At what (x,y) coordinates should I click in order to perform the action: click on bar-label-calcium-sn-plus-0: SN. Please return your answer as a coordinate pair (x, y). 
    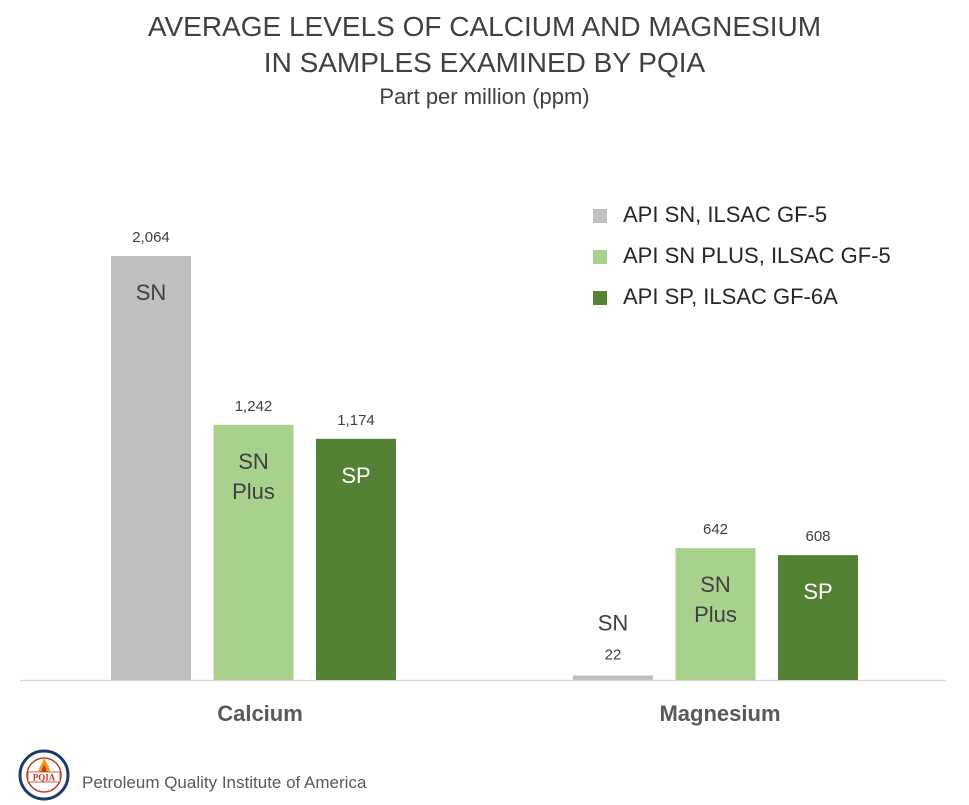
    Looking at the image, I should click on (253, 461).